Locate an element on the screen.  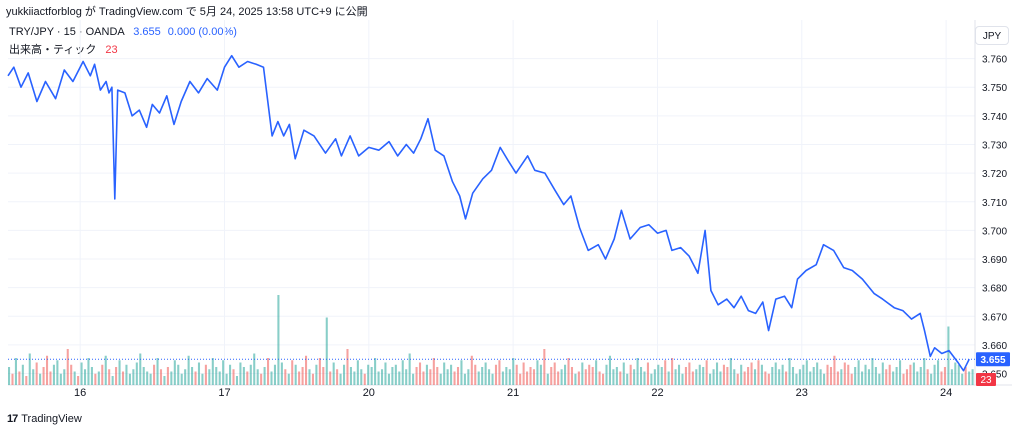
y-tick-label: 3.720 is located at coordinates (994, 174).